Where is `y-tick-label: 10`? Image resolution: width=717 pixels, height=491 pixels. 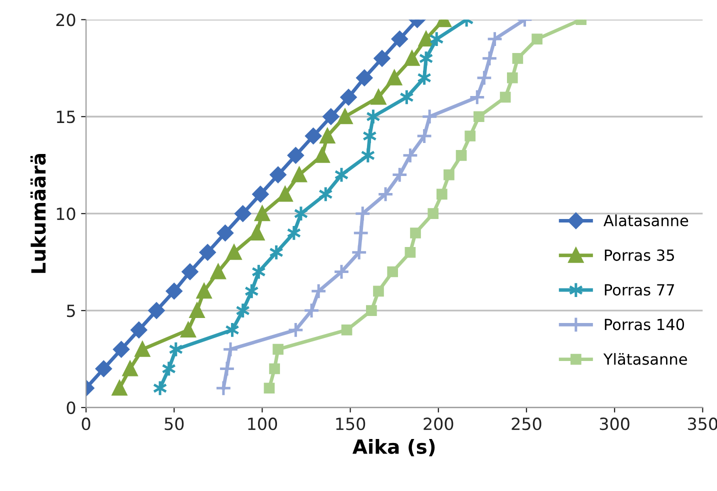 y-tick-label: 10 is located at coordinates (66, 214).